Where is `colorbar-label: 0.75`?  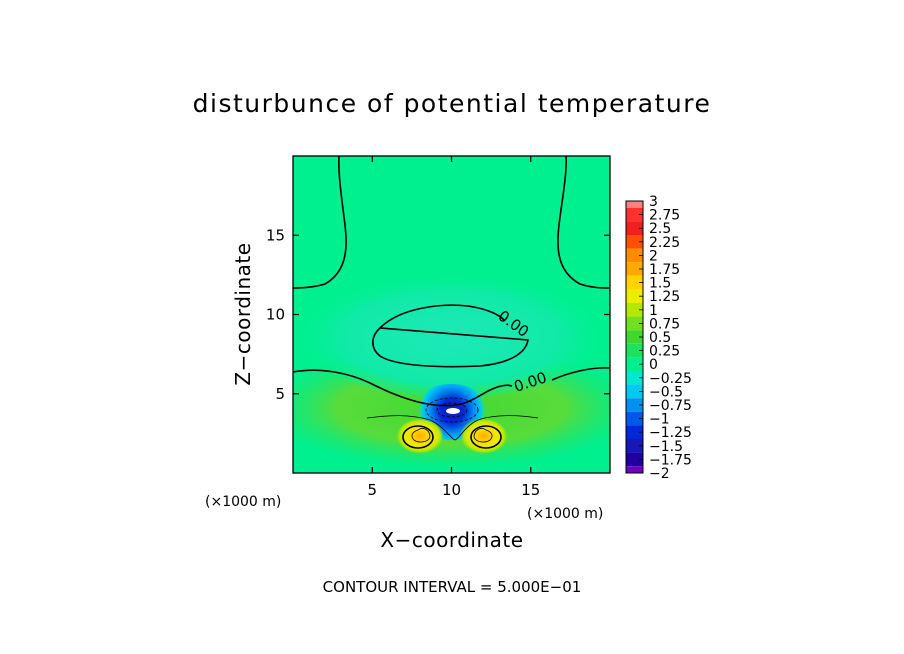
colorbar-label: 0.75 is located at coordinates (664, 324).